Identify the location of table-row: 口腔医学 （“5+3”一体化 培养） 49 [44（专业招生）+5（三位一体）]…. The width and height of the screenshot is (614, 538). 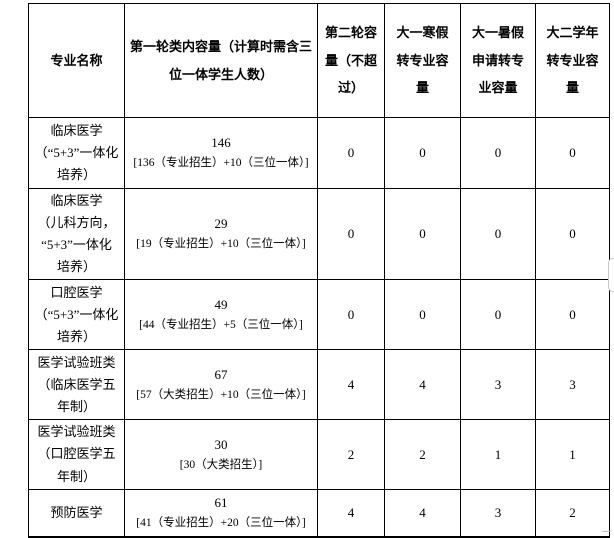
(319, 315).